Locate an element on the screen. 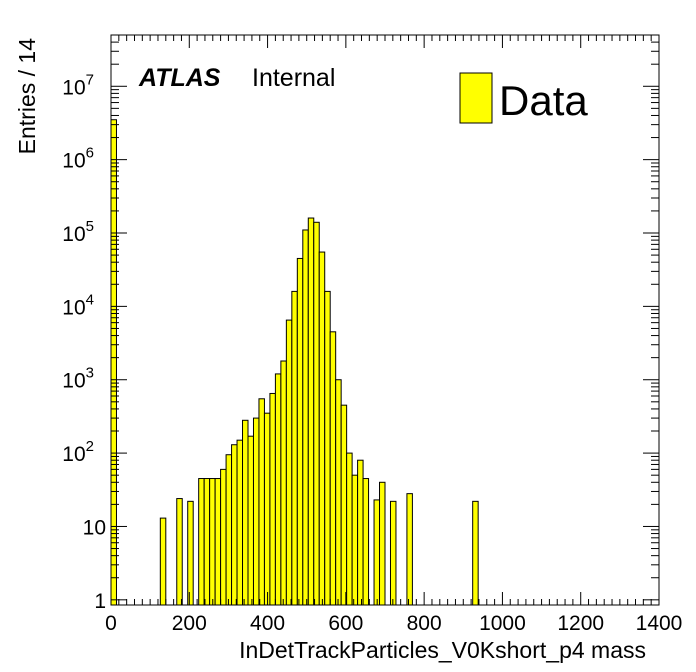  x-tick-label: 1200 is located at coordinates (580, 623).